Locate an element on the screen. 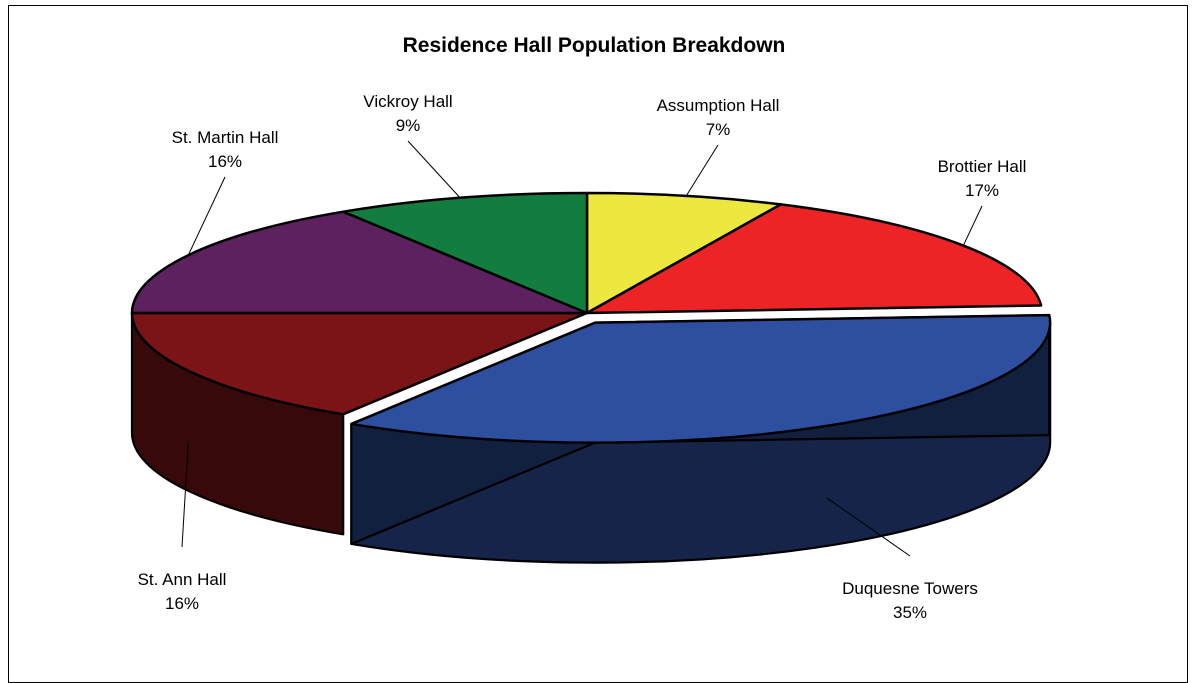 This screenshot has width=1193, height=683. data-label-name: Vickroy Hall is located at coordinates (407, 101).